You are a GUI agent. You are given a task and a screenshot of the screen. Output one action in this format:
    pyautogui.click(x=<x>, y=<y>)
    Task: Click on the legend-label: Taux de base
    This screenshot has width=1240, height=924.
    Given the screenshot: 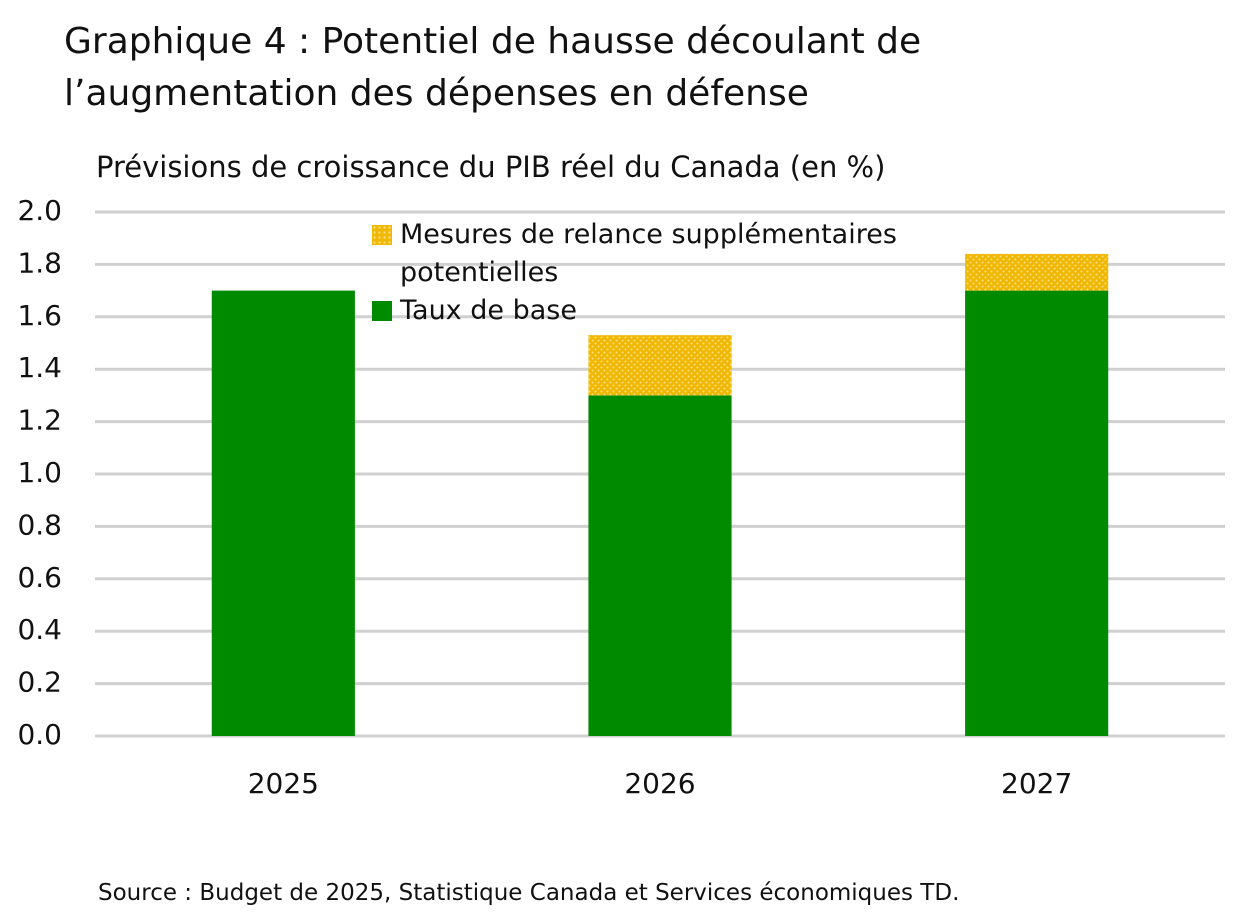 What is the action you would take?
    pyautogui.click(x=488, y=310)
    